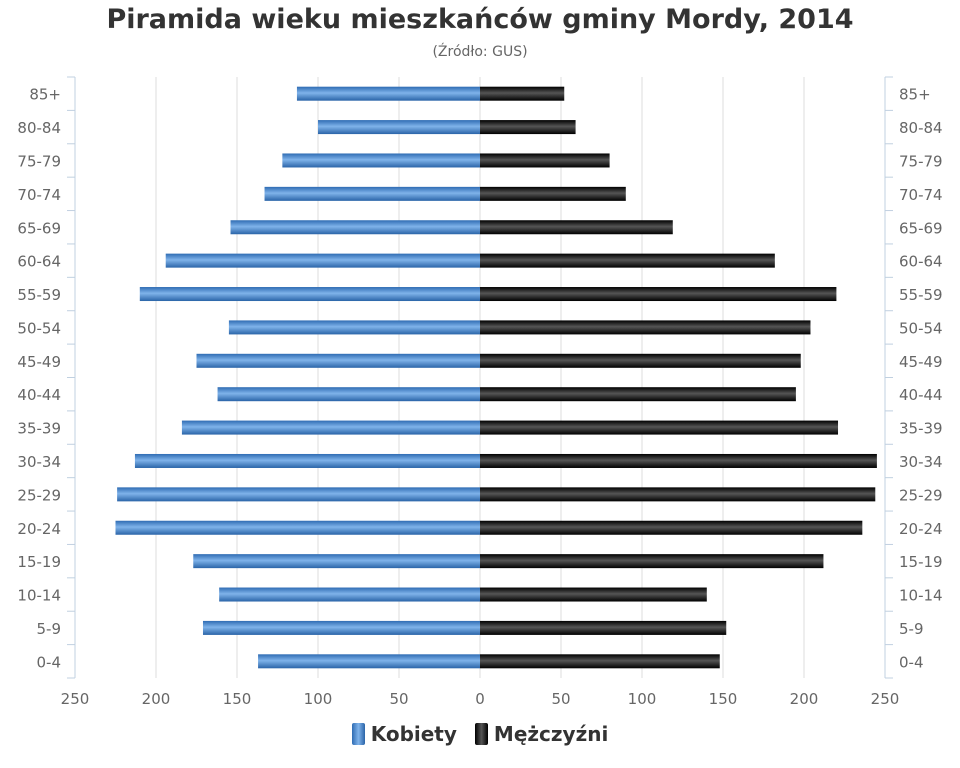 Image resolution: width=960 pixels, height=768 pixels. Describe the element at coordinates (413, 734) in the screenshot. I see `legend-label-kobiety: Kobiety` at that location.